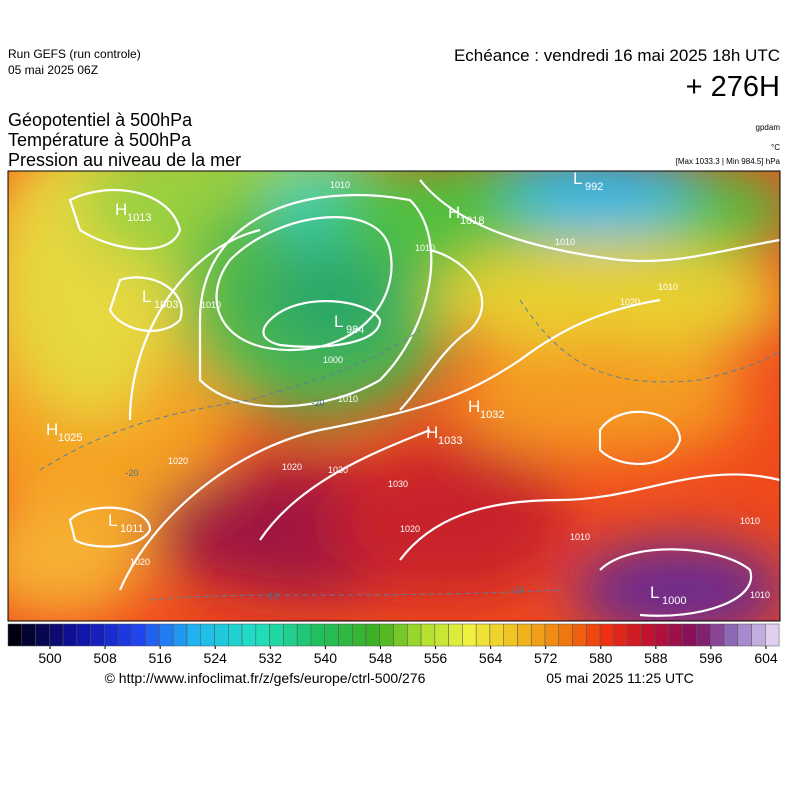  I want to click on center-value: 1032, so click(492, 415).